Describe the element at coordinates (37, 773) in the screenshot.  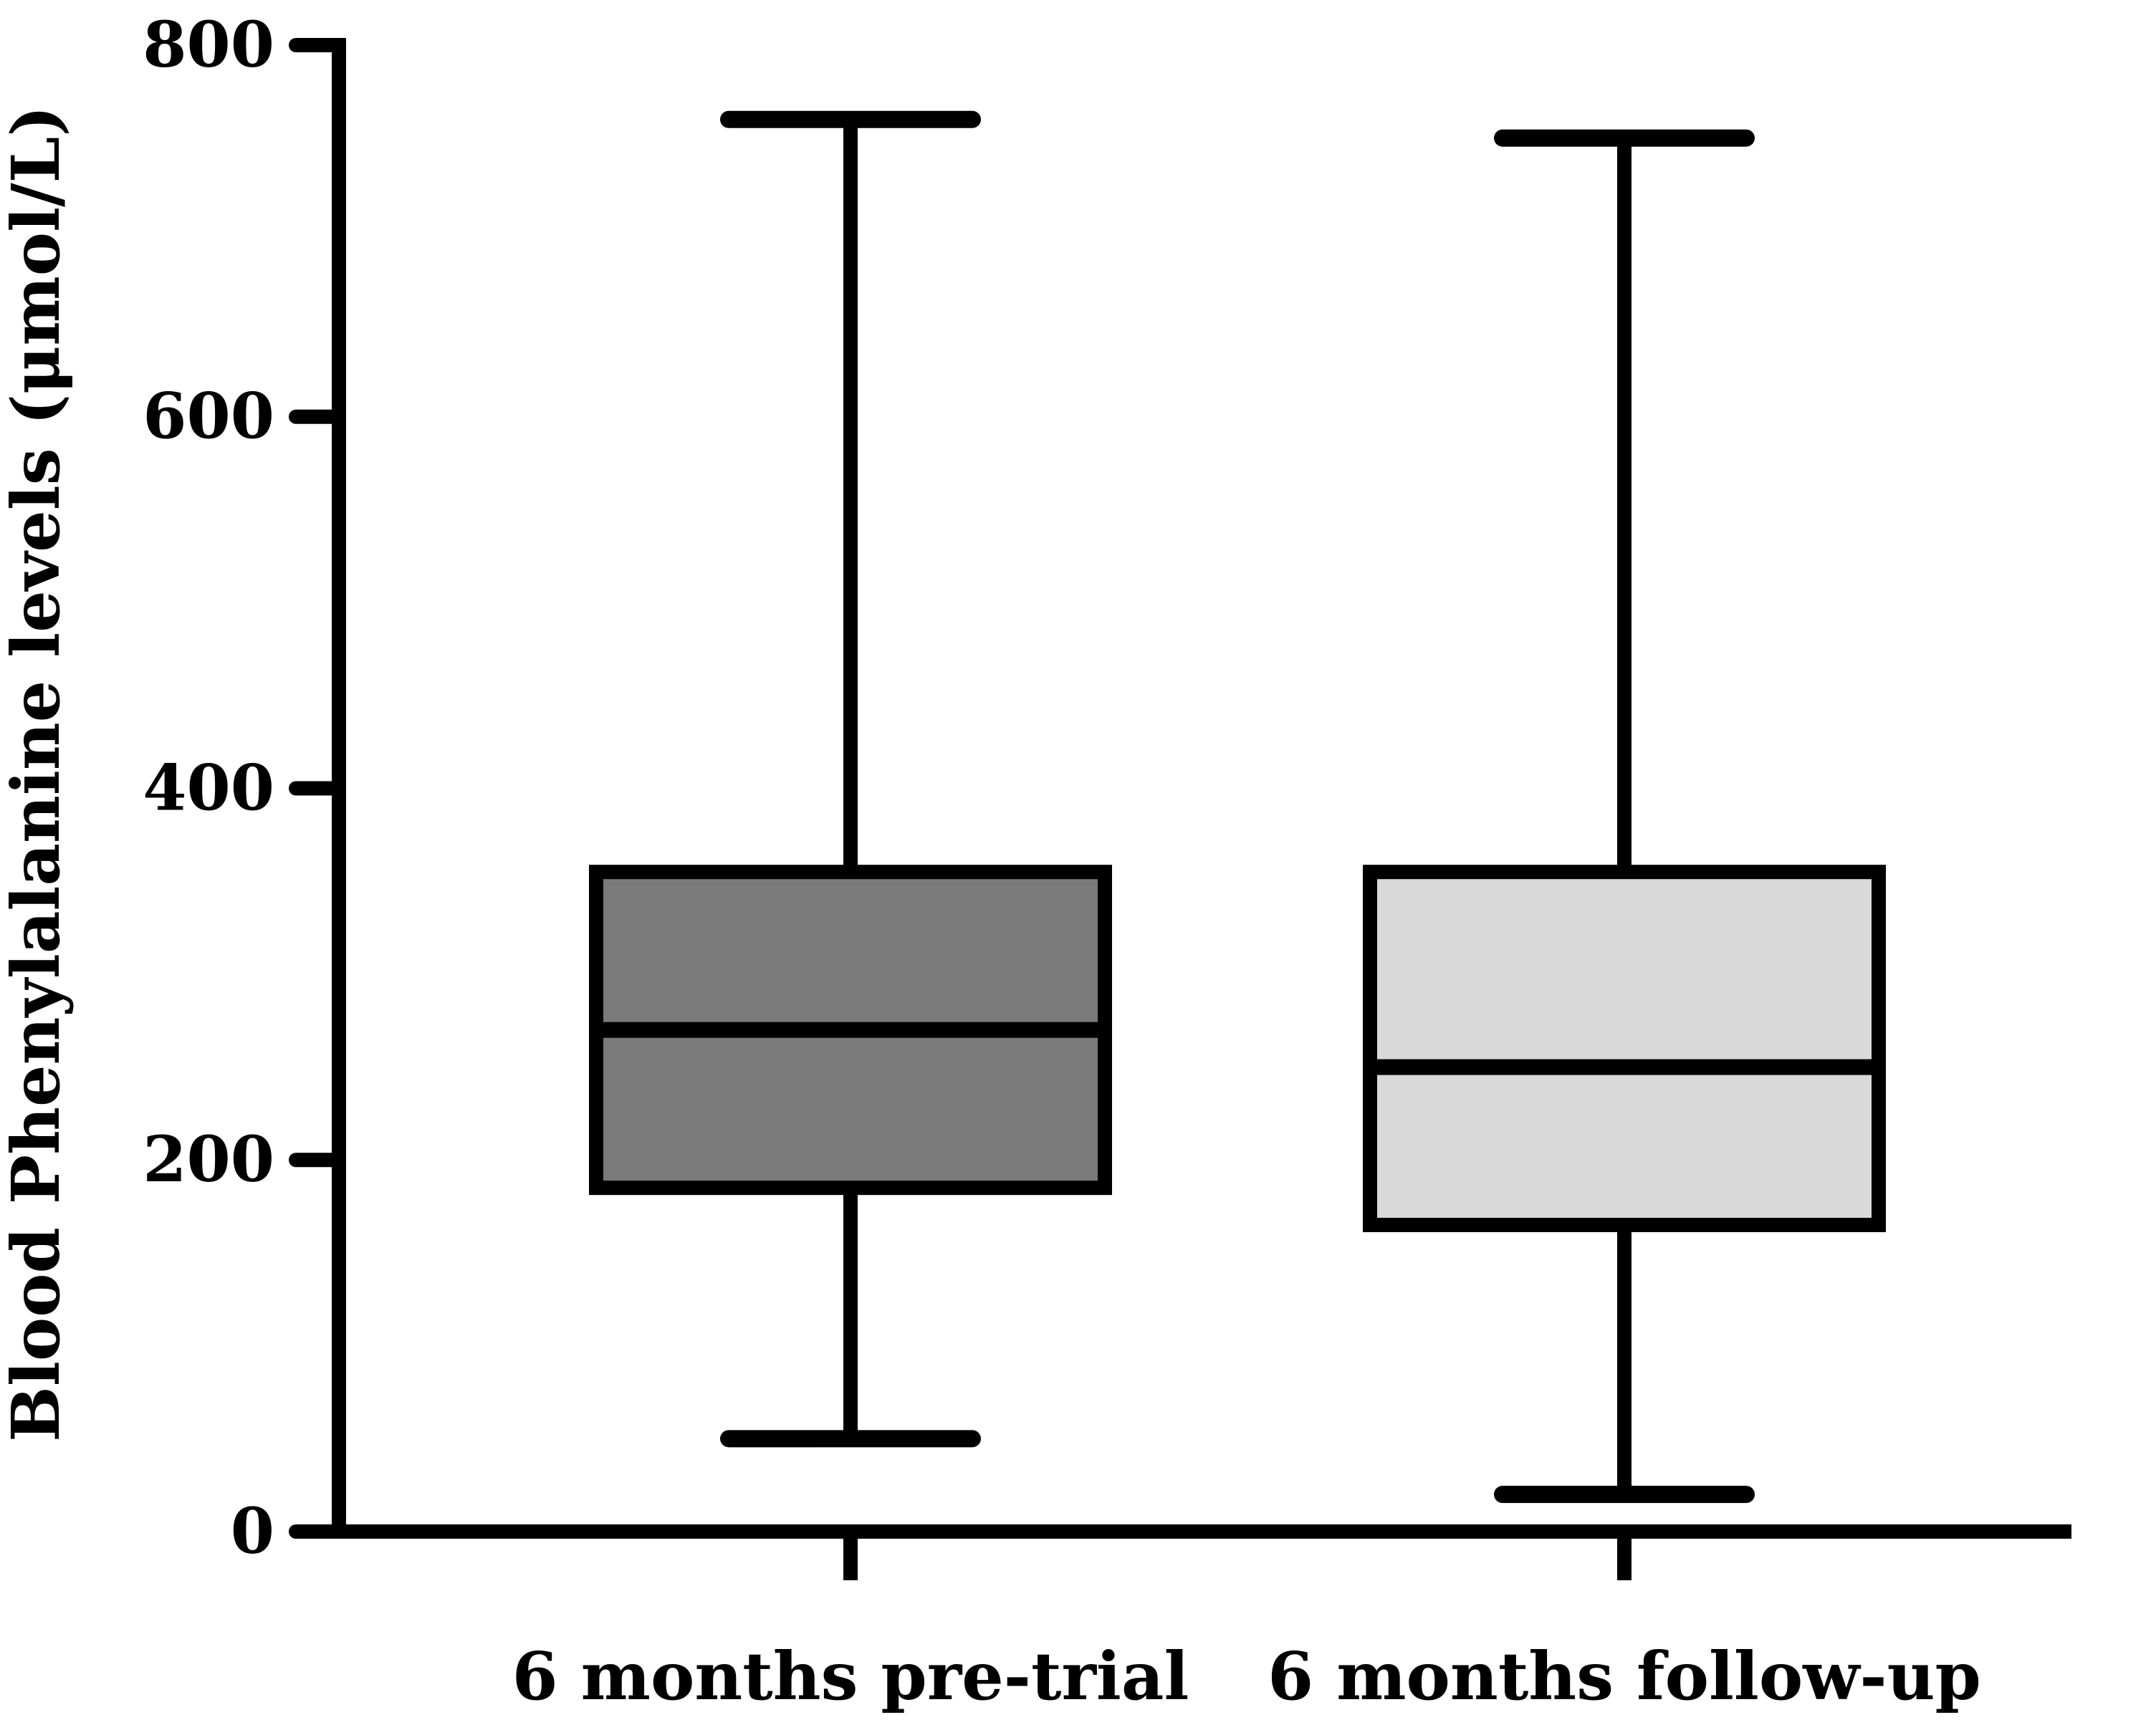
I see `y-axis-title: Blood Phenylalanine levels (μmol/L)` at that location.